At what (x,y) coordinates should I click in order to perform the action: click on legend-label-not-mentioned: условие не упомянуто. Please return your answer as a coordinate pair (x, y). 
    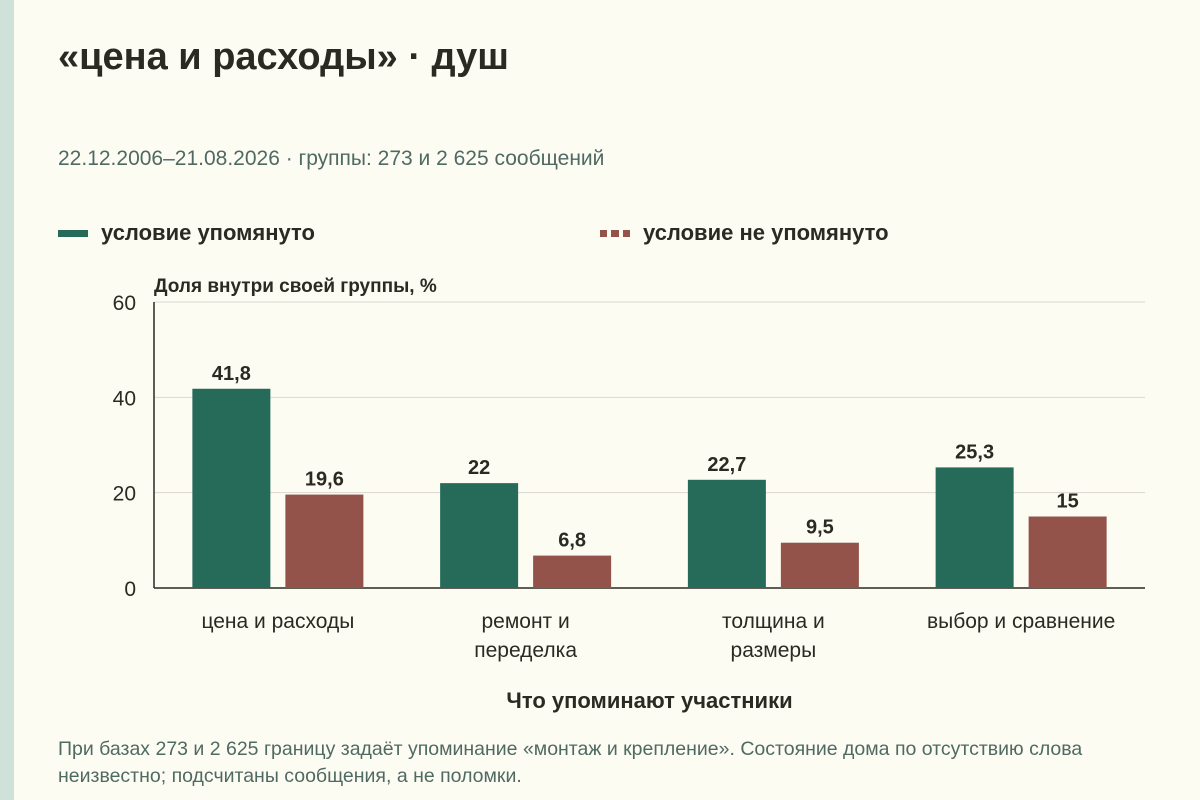
    Looking at the image, I should click on (766, 232).